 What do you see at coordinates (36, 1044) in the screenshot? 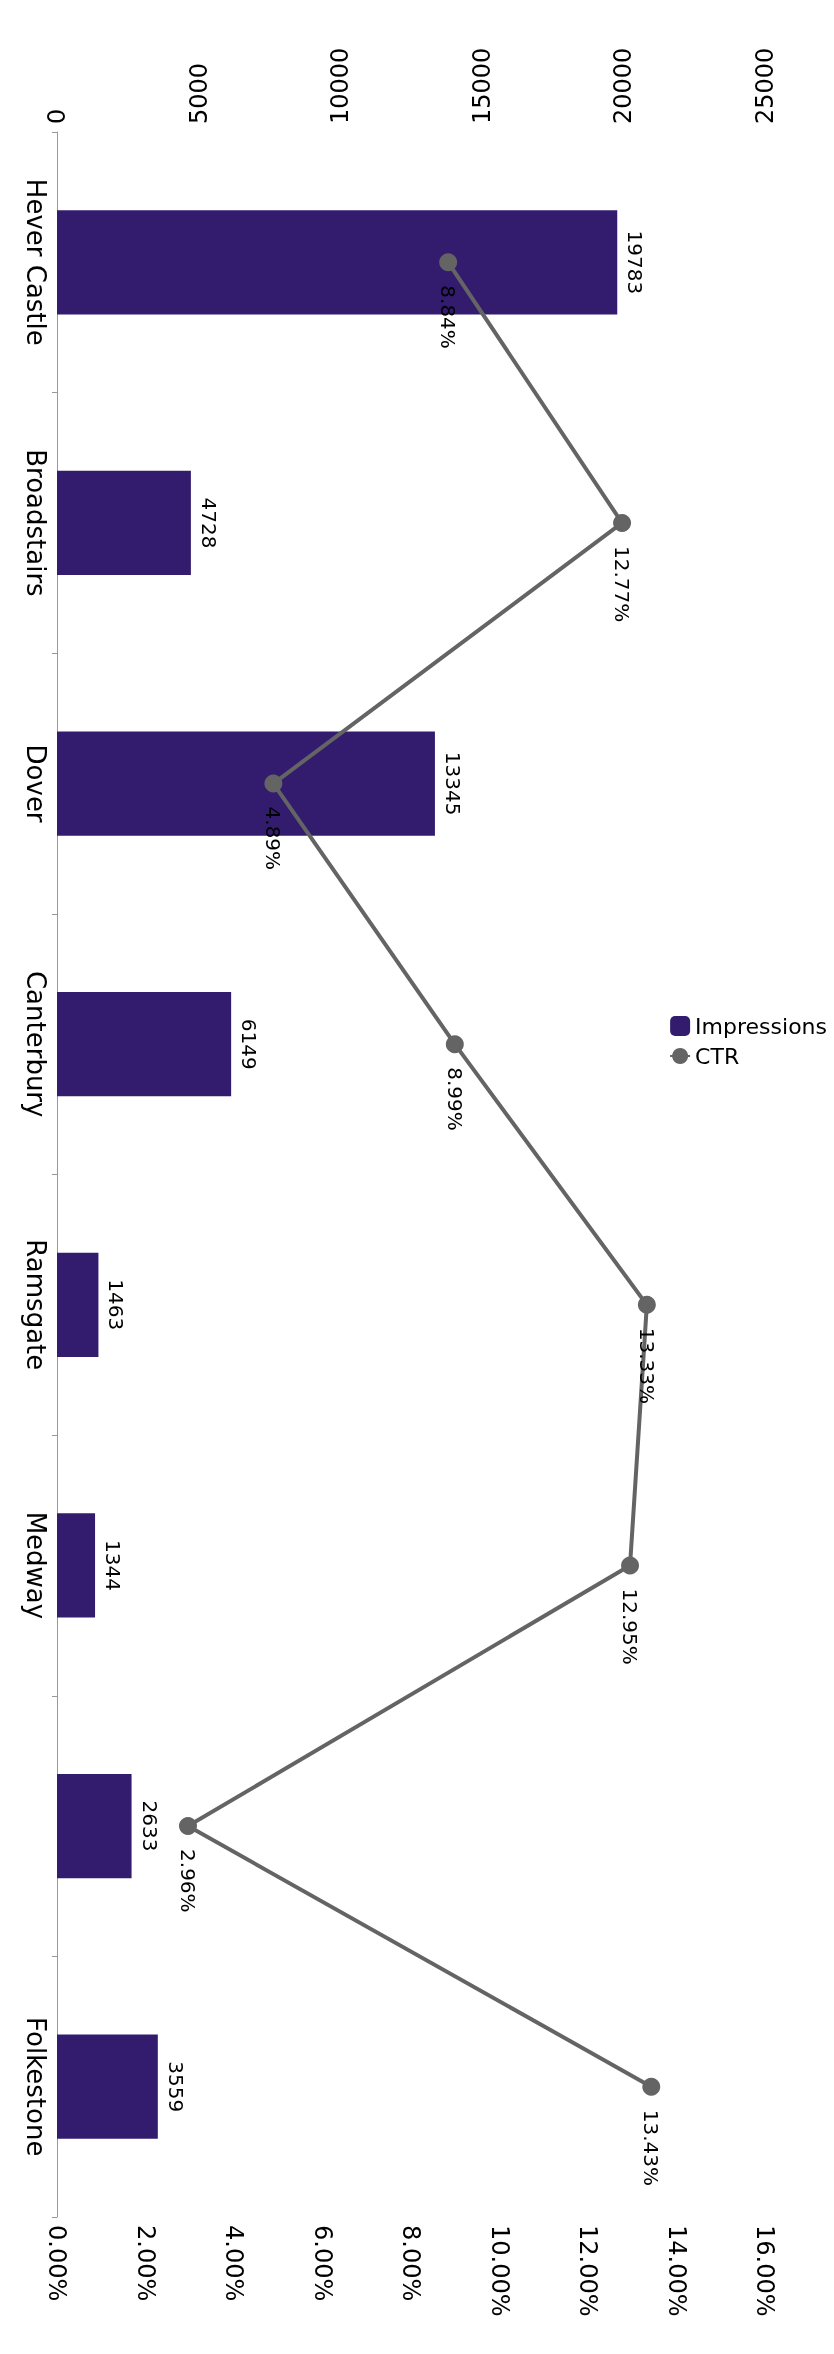
I see `y-tick-label: Canterbury` at bounding box center [36, 1044].